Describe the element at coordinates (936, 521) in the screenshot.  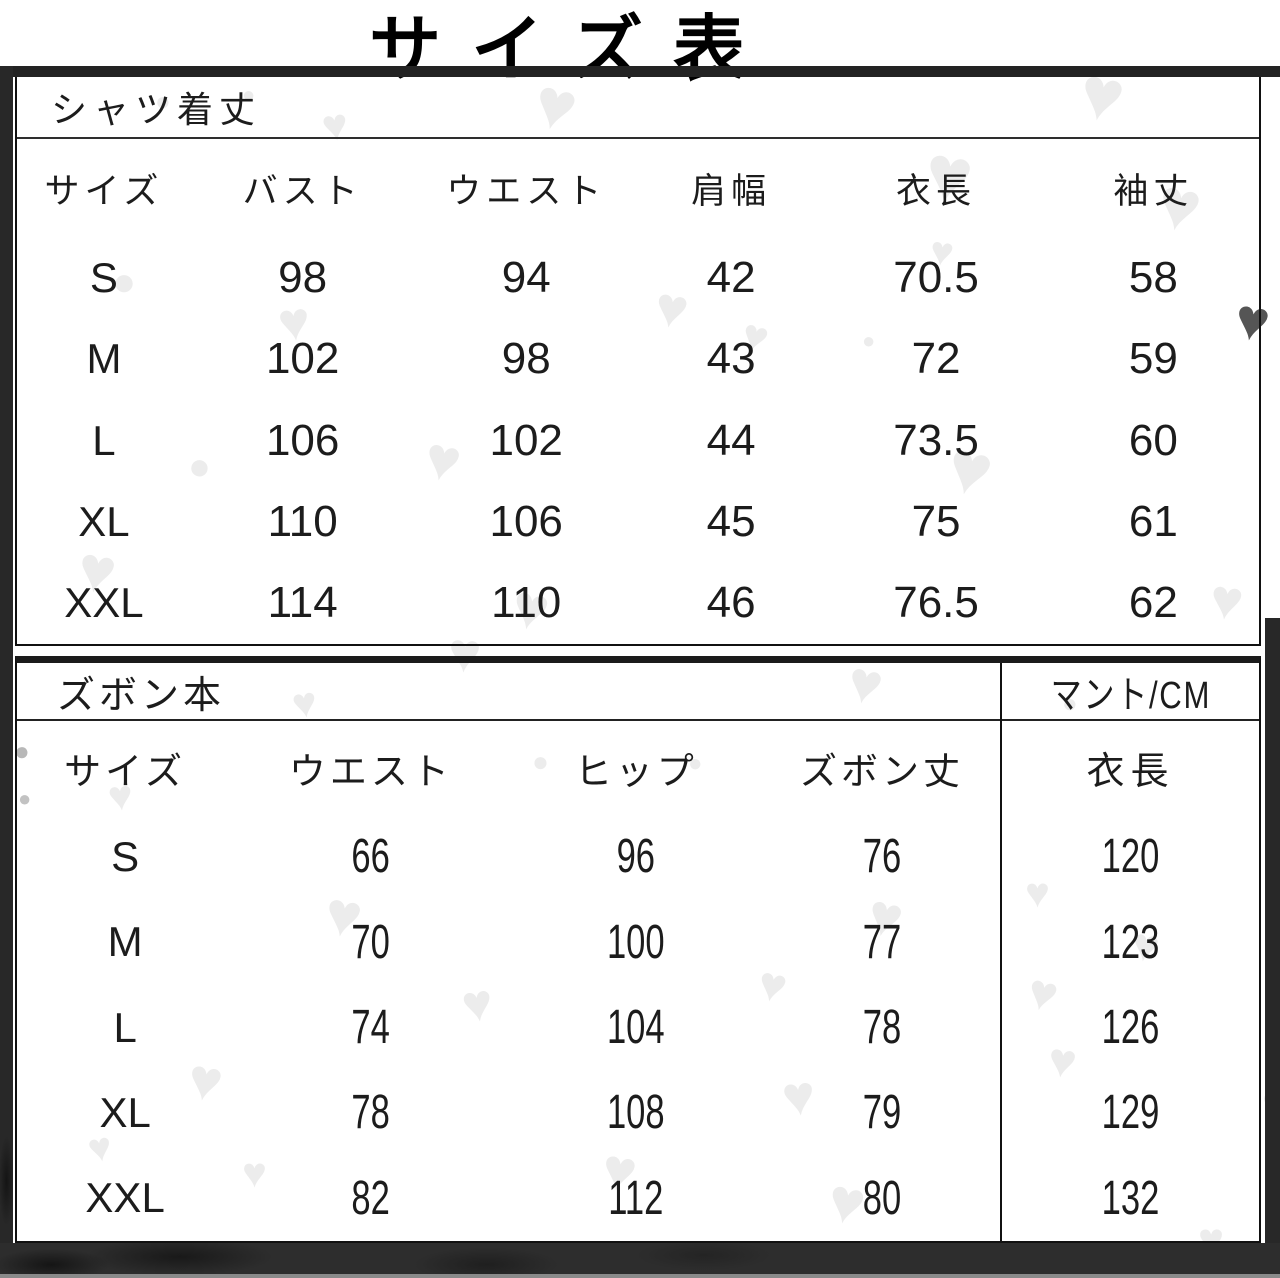
I see `value-cell: 75` at that location.